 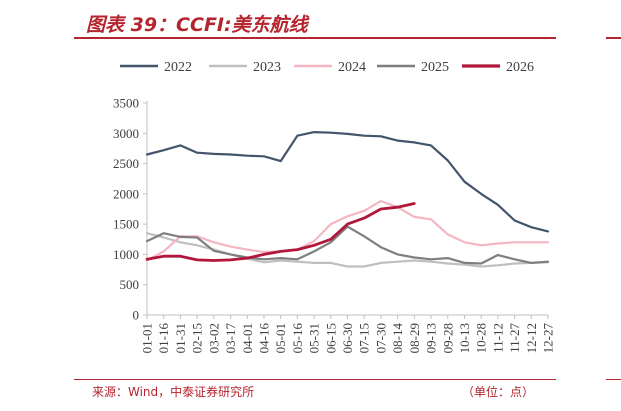 What do you see at coordinates (197, 338) in the screenshot?
I see `x-tick-label: 02-15` at bounding box center [197, 338].